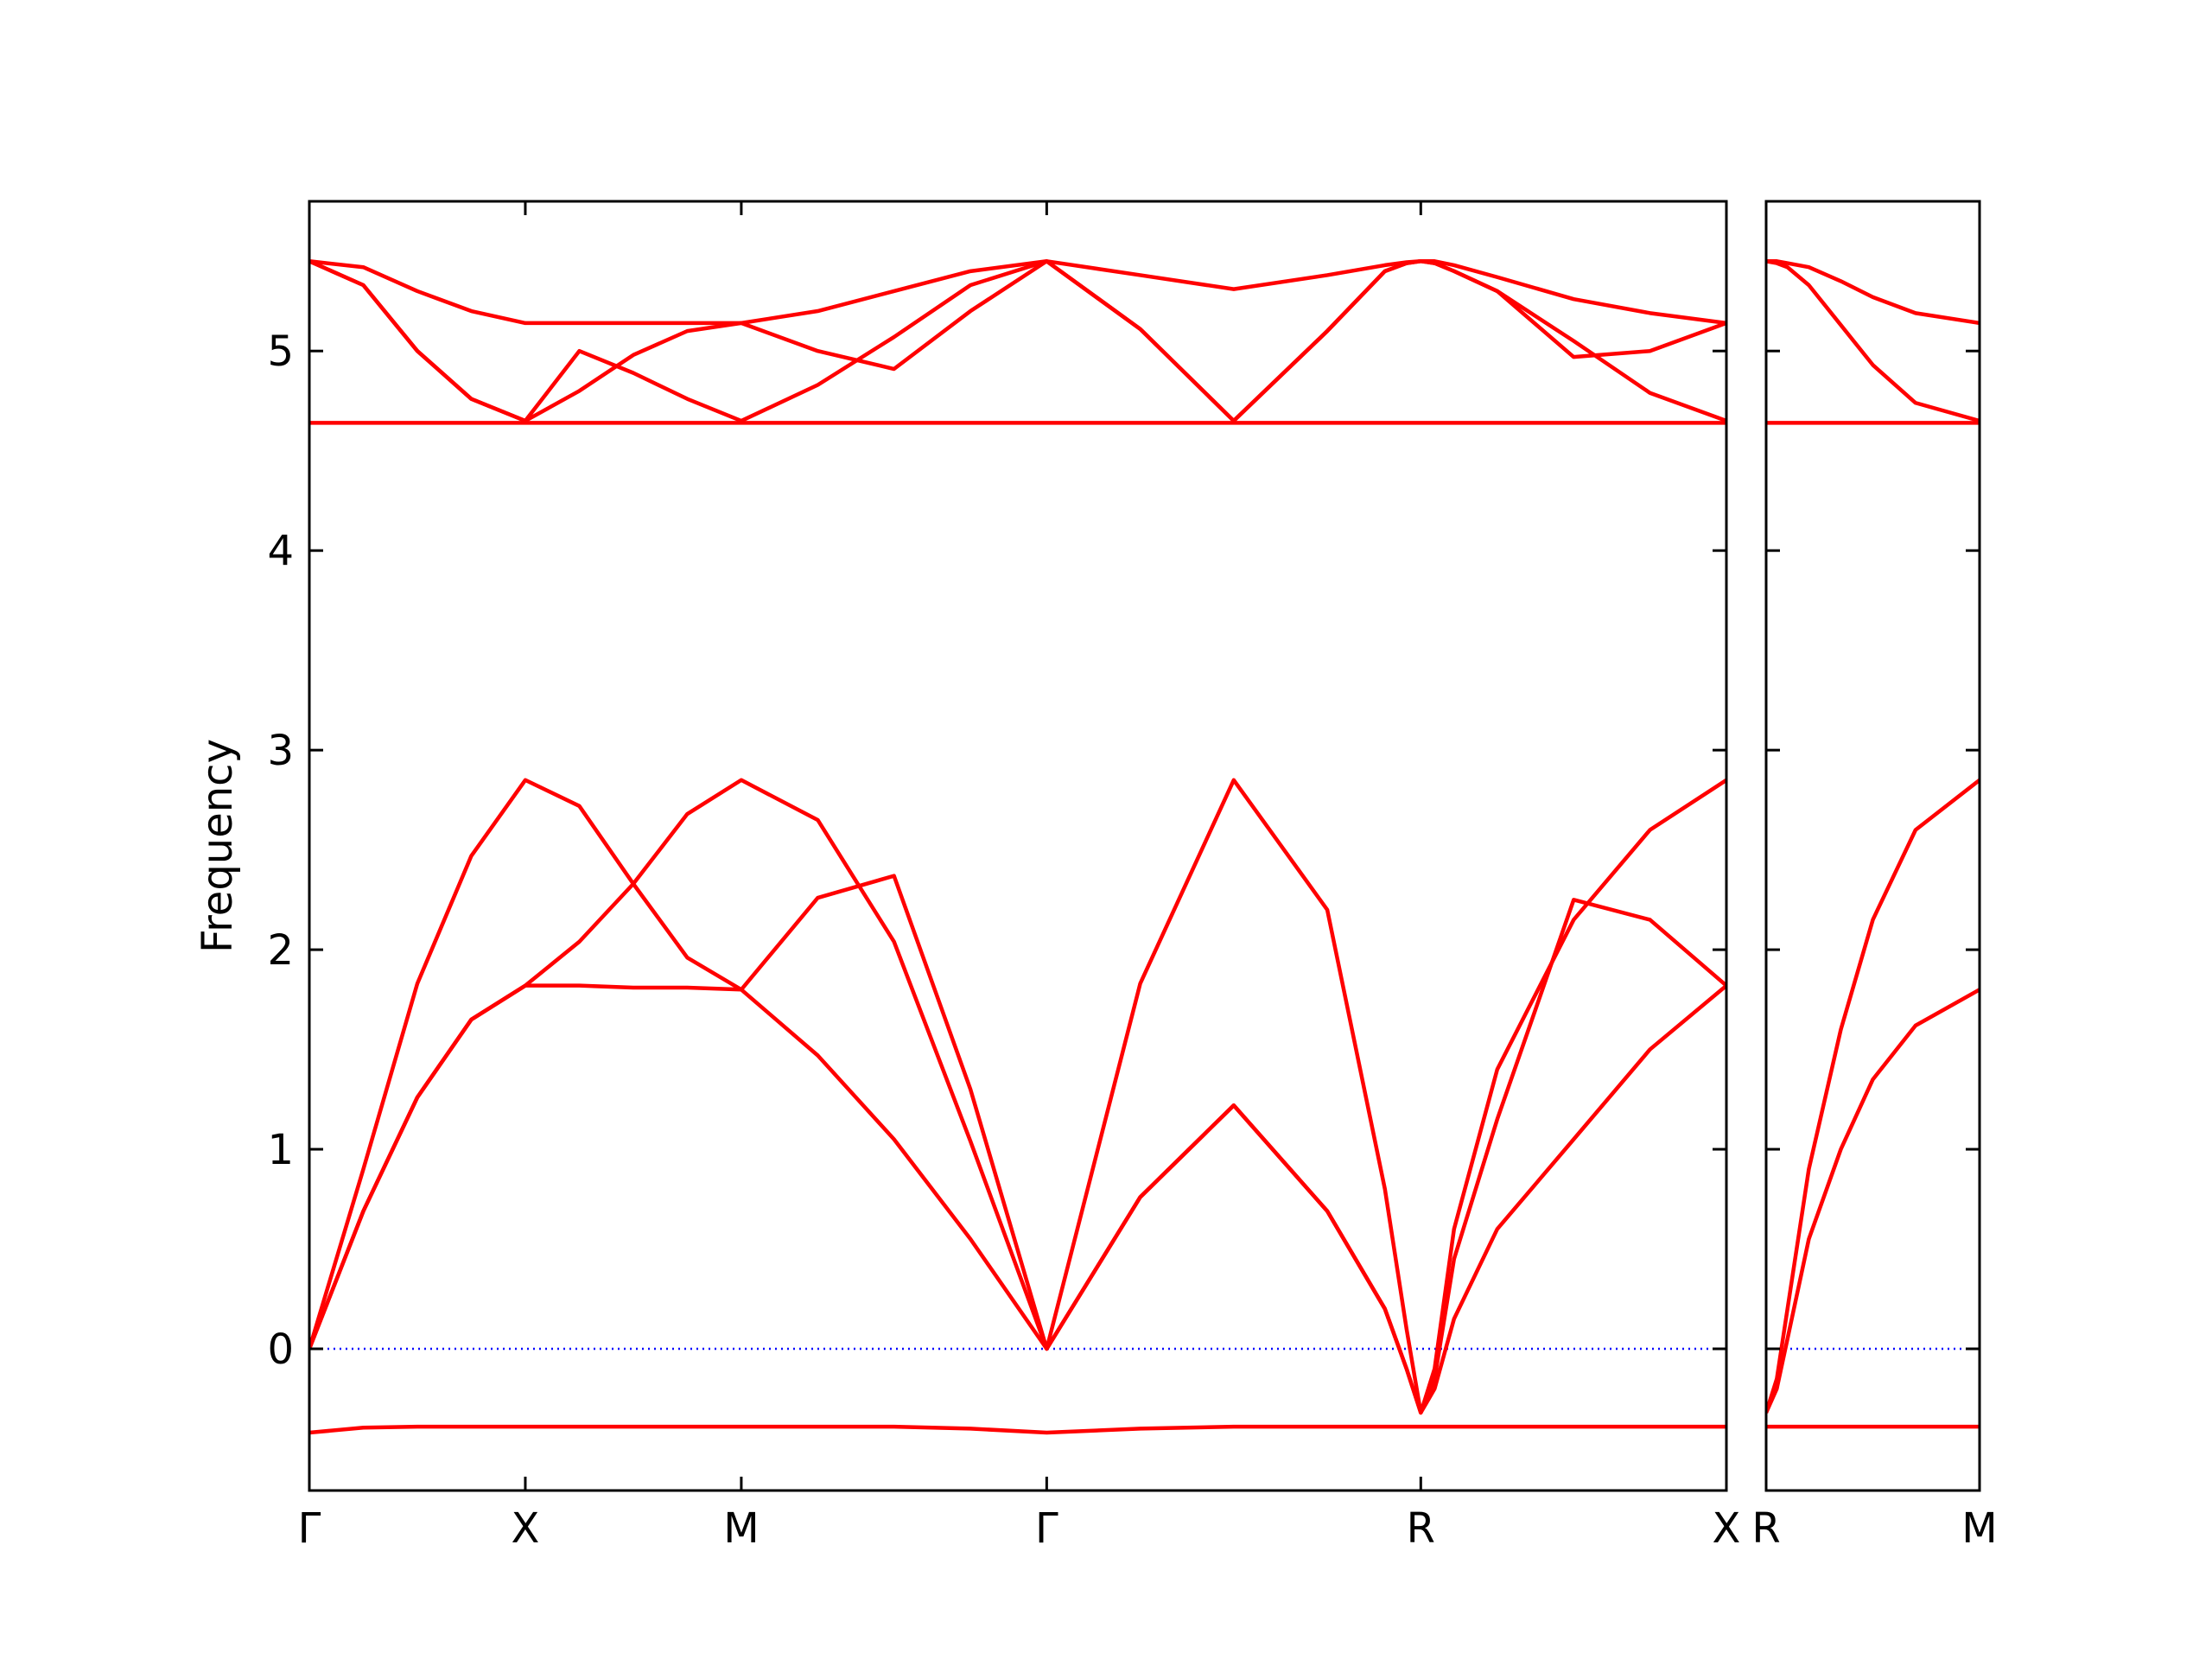 Image resolution: width=2212 pixels, height=1659 pixels. I want to click on y-tick-label: 1, so click(280, 1150).